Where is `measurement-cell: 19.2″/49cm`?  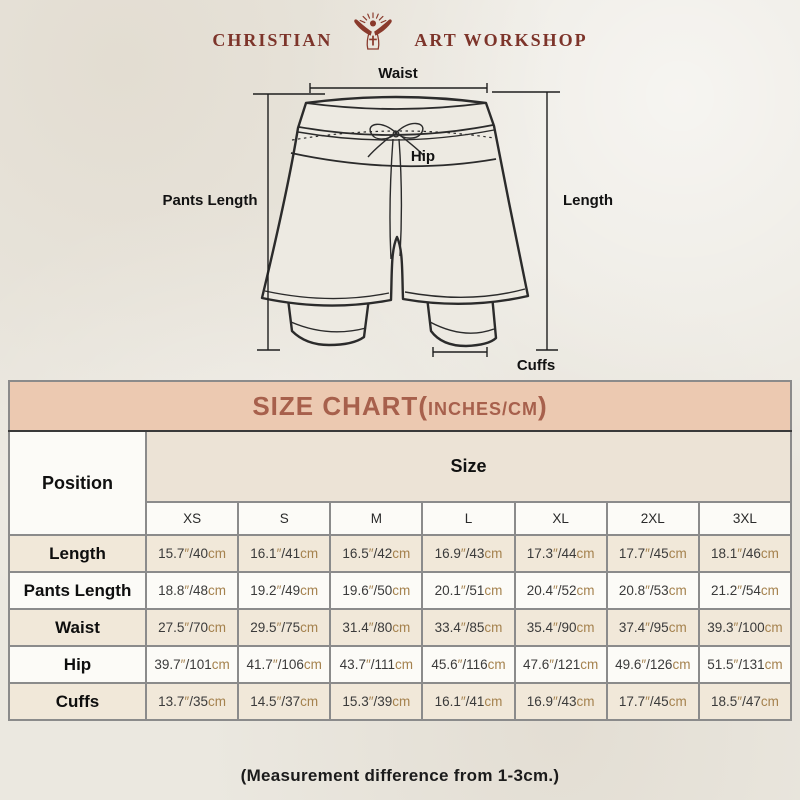
measurement-cell: 19.2″/49cm is located at coordinates (284, 590).